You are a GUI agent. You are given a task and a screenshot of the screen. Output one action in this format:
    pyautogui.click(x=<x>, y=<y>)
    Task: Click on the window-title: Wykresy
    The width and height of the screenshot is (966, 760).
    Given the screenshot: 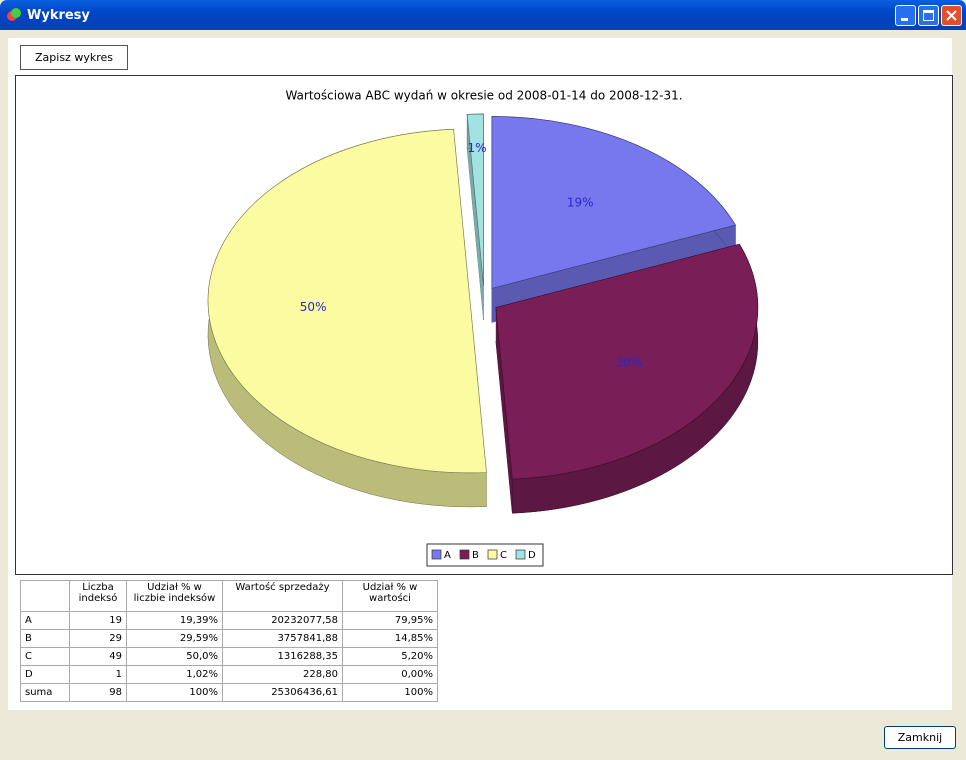 What is the action you would take?
    pyautogui.click(x=58, y=15)
    